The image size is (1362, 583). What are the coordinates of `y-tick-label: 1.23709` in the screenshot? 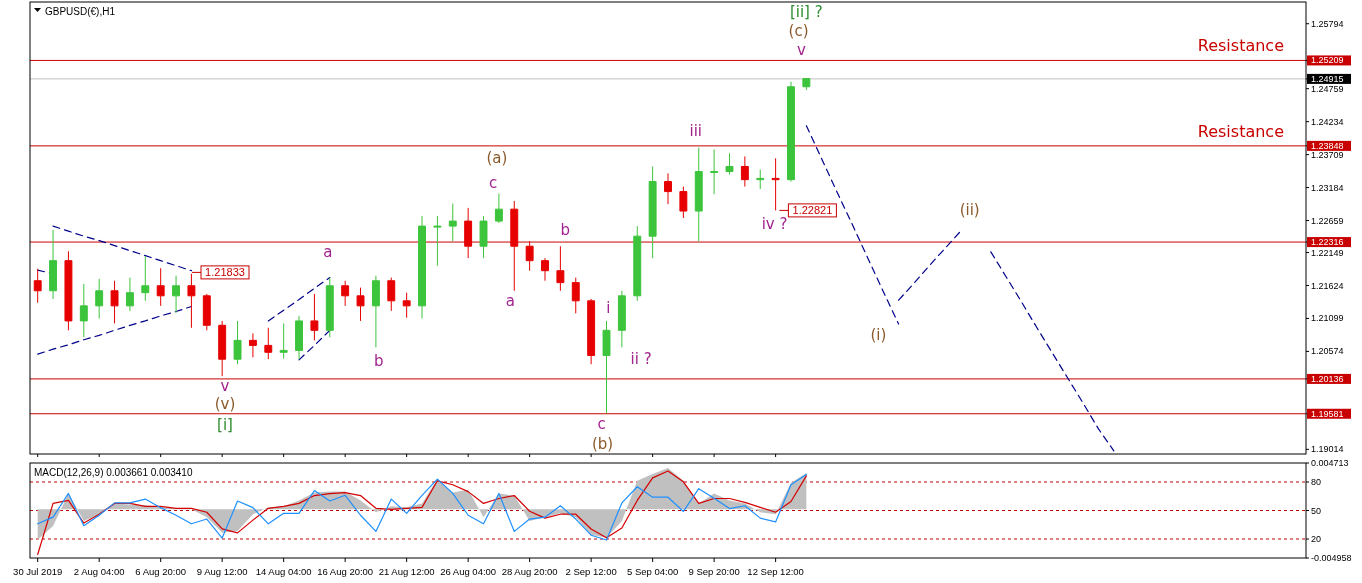 It's located at (1327, 154).